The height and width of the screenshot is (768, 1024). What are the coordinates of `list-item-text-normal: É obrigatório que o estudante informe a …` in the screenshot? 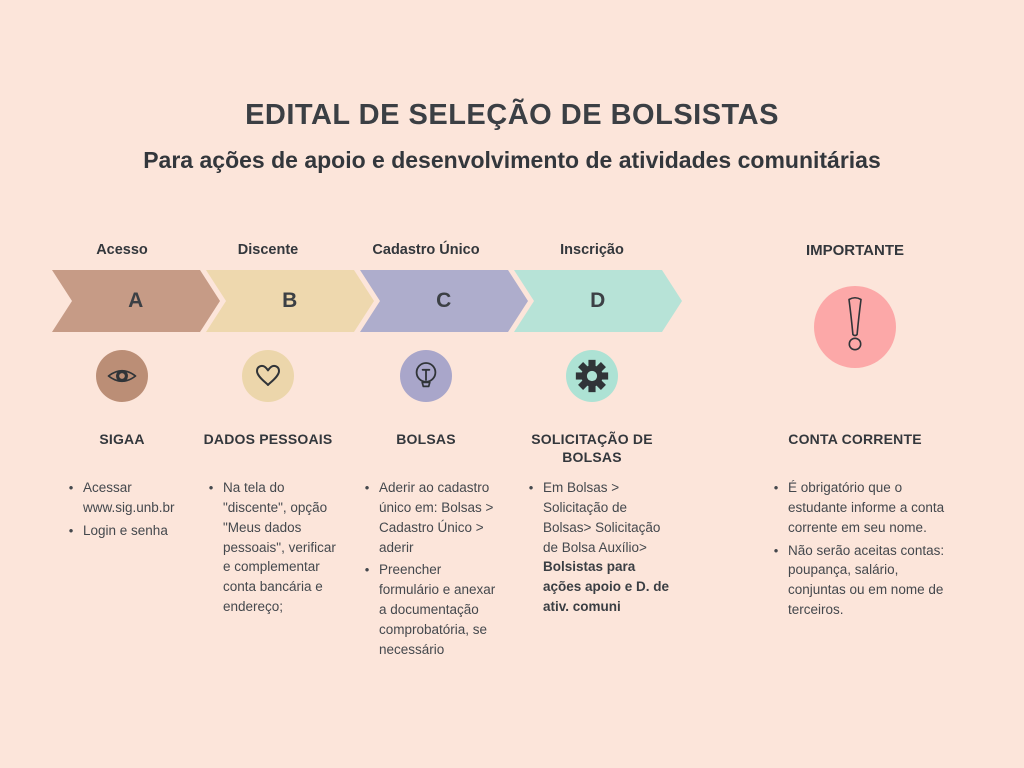 It's located at (866, 507).